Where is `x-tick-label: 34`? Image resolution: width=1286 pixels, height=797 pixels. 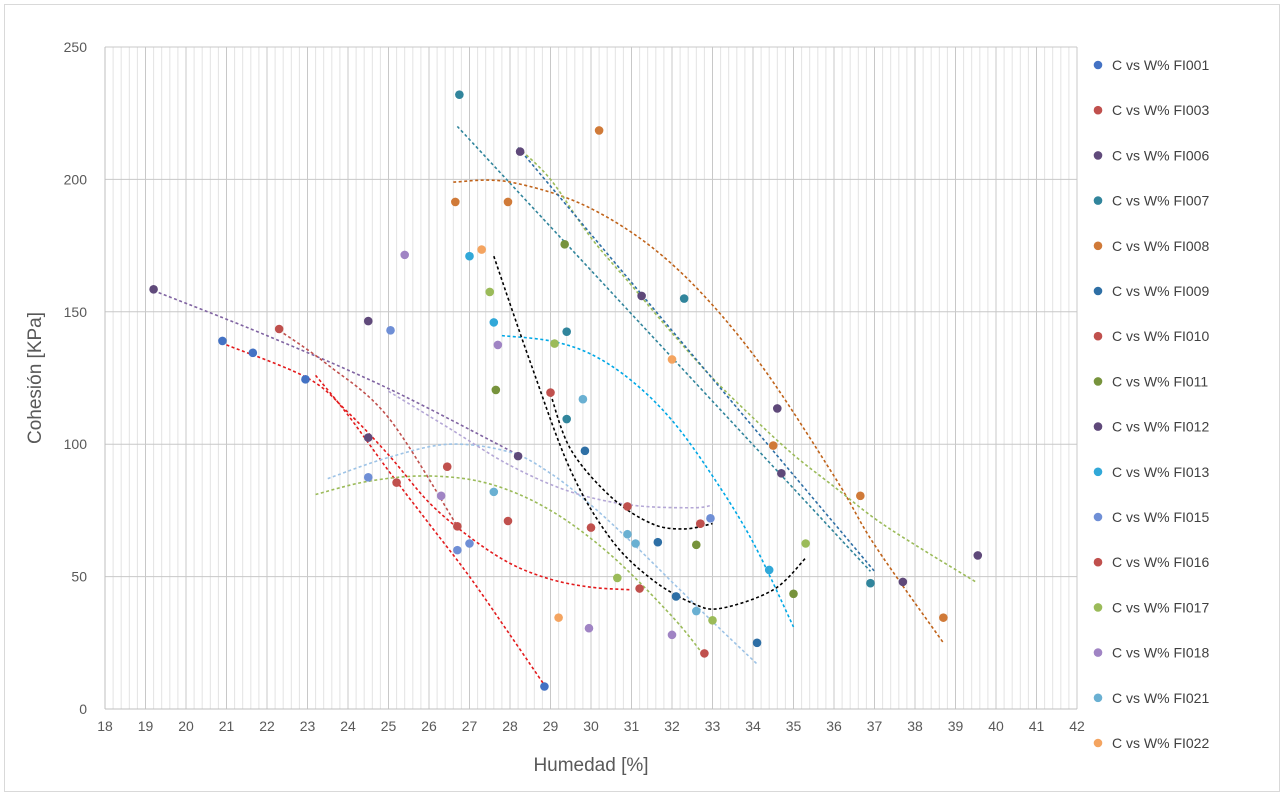 x-tick-label: 34 is located at coordinates (753, 726).